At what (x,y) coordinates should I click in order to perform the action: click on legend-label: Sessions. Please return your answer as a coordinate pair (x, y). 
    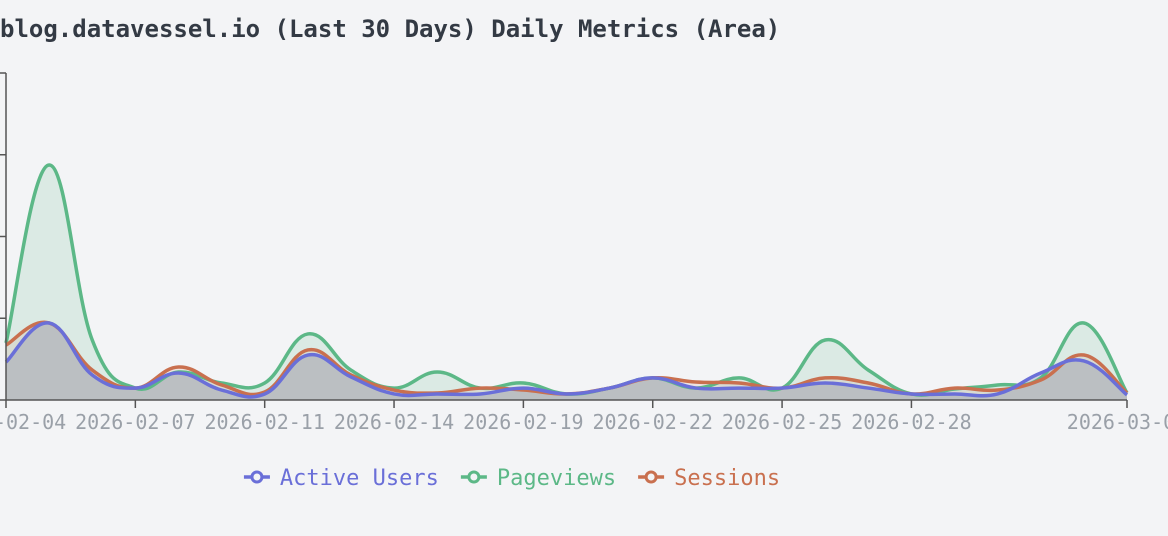
    Looking at the image, I should click on (727, 478).